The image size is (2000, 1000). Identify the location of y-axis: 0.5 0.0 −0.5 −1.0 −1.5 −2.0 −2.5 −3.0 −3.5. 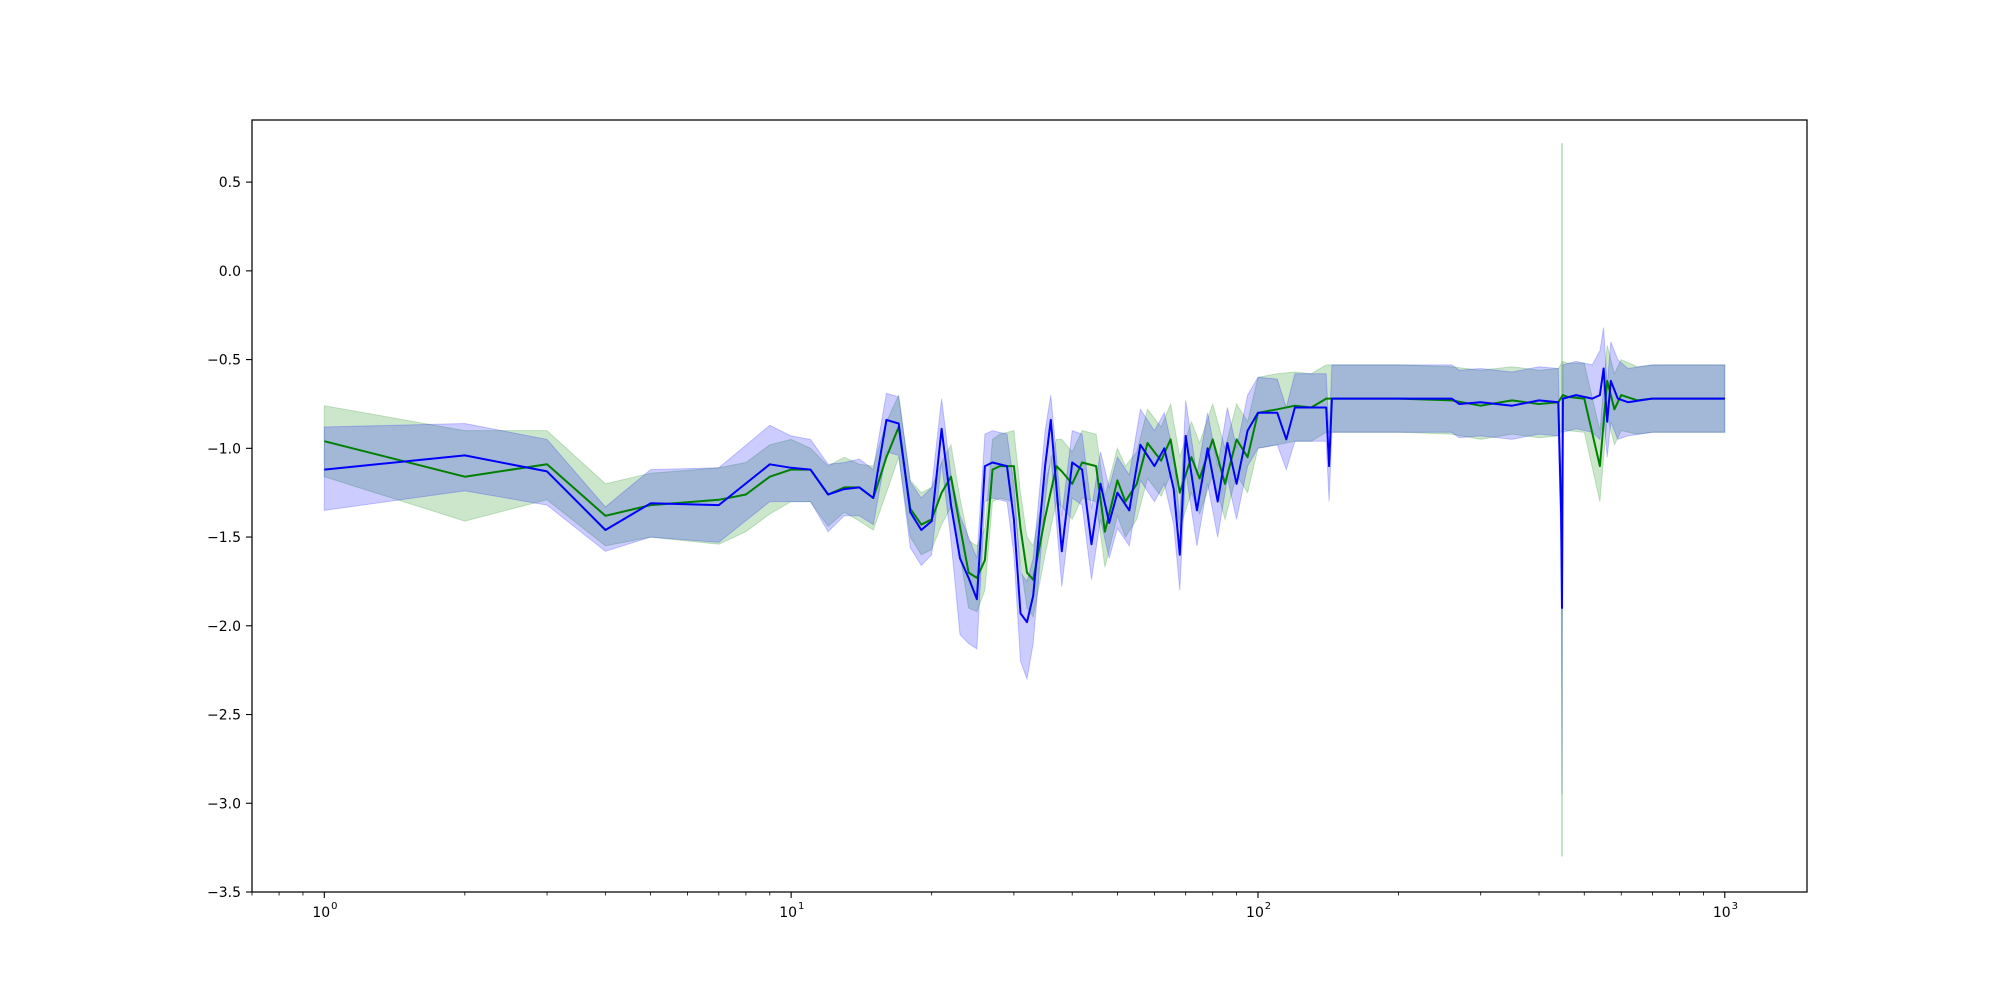
(229, 538).